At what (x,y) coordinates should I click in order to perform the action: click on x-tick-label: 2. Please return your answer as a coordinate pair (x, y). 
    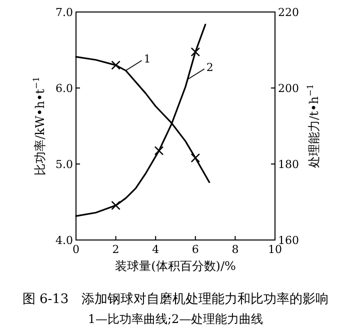
    Looking at the image, I should click on (116, 249).